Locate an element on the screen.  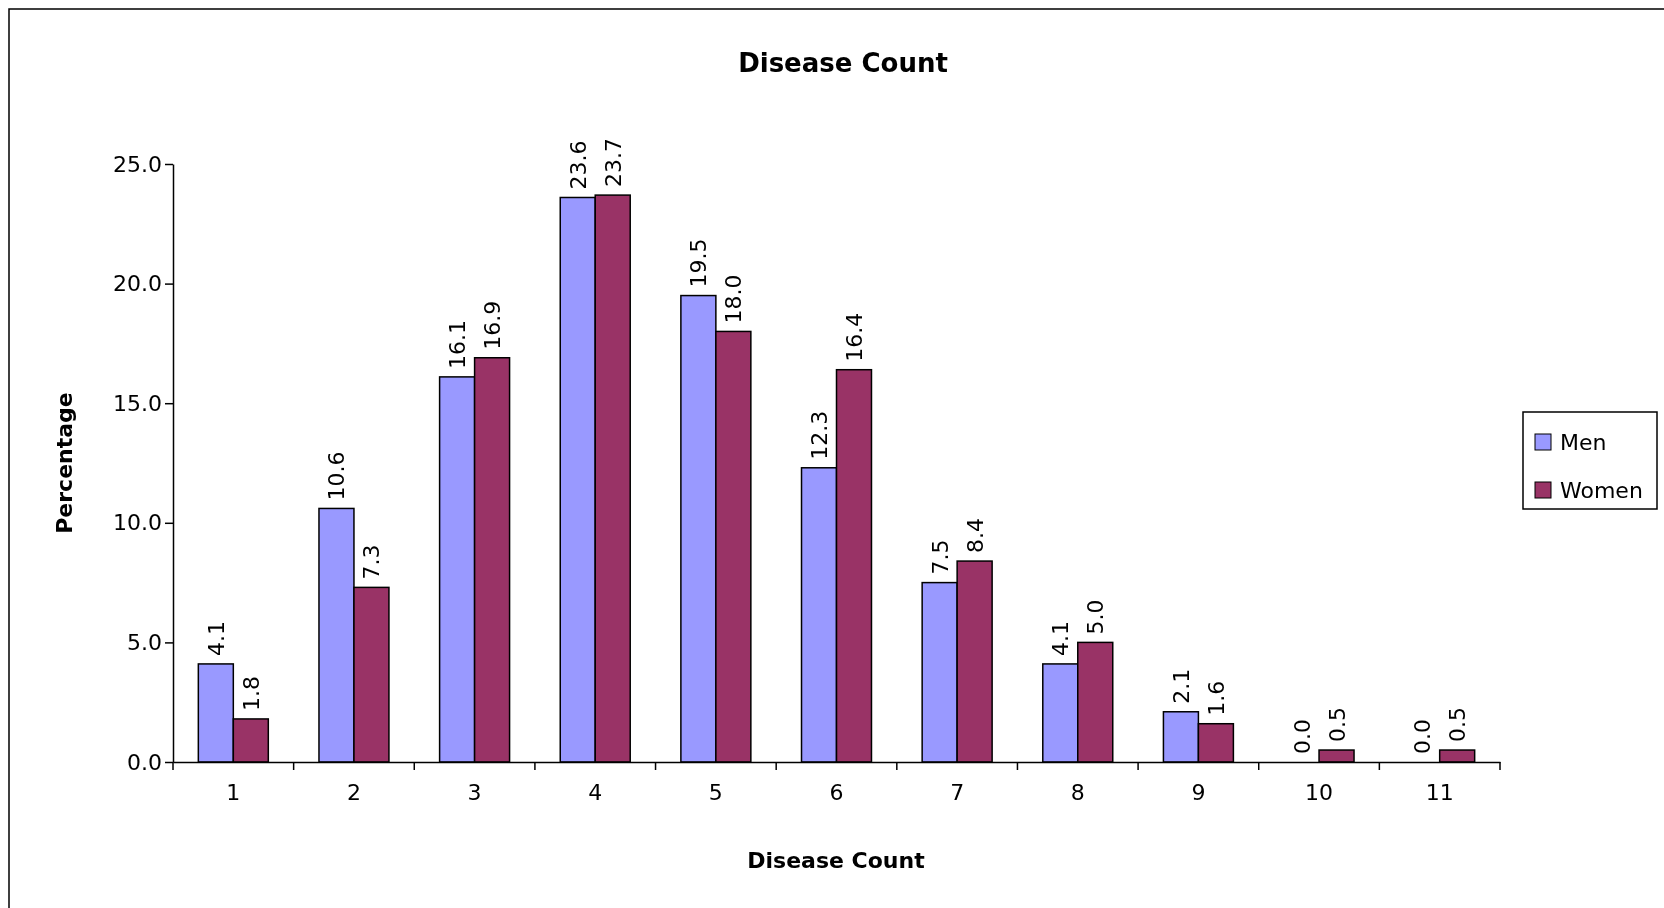
data-label: 19.5 is located at coordinates (699, 263).